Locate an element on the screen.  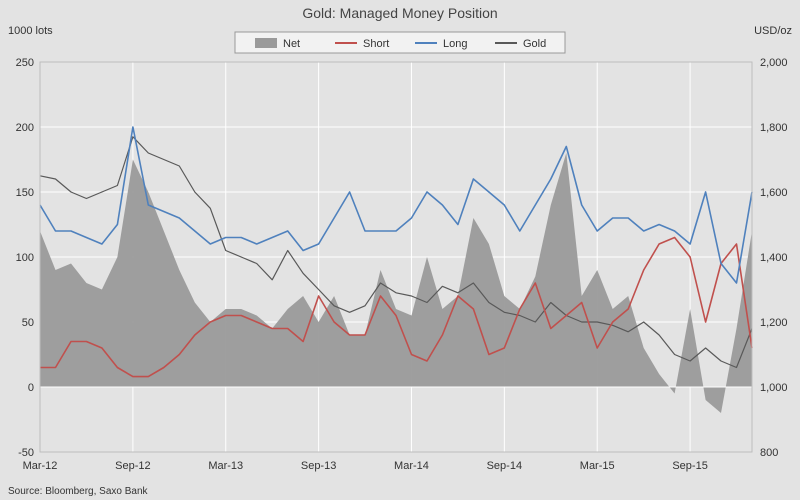
legend-swatch-net is located at coordinates (266, 43).